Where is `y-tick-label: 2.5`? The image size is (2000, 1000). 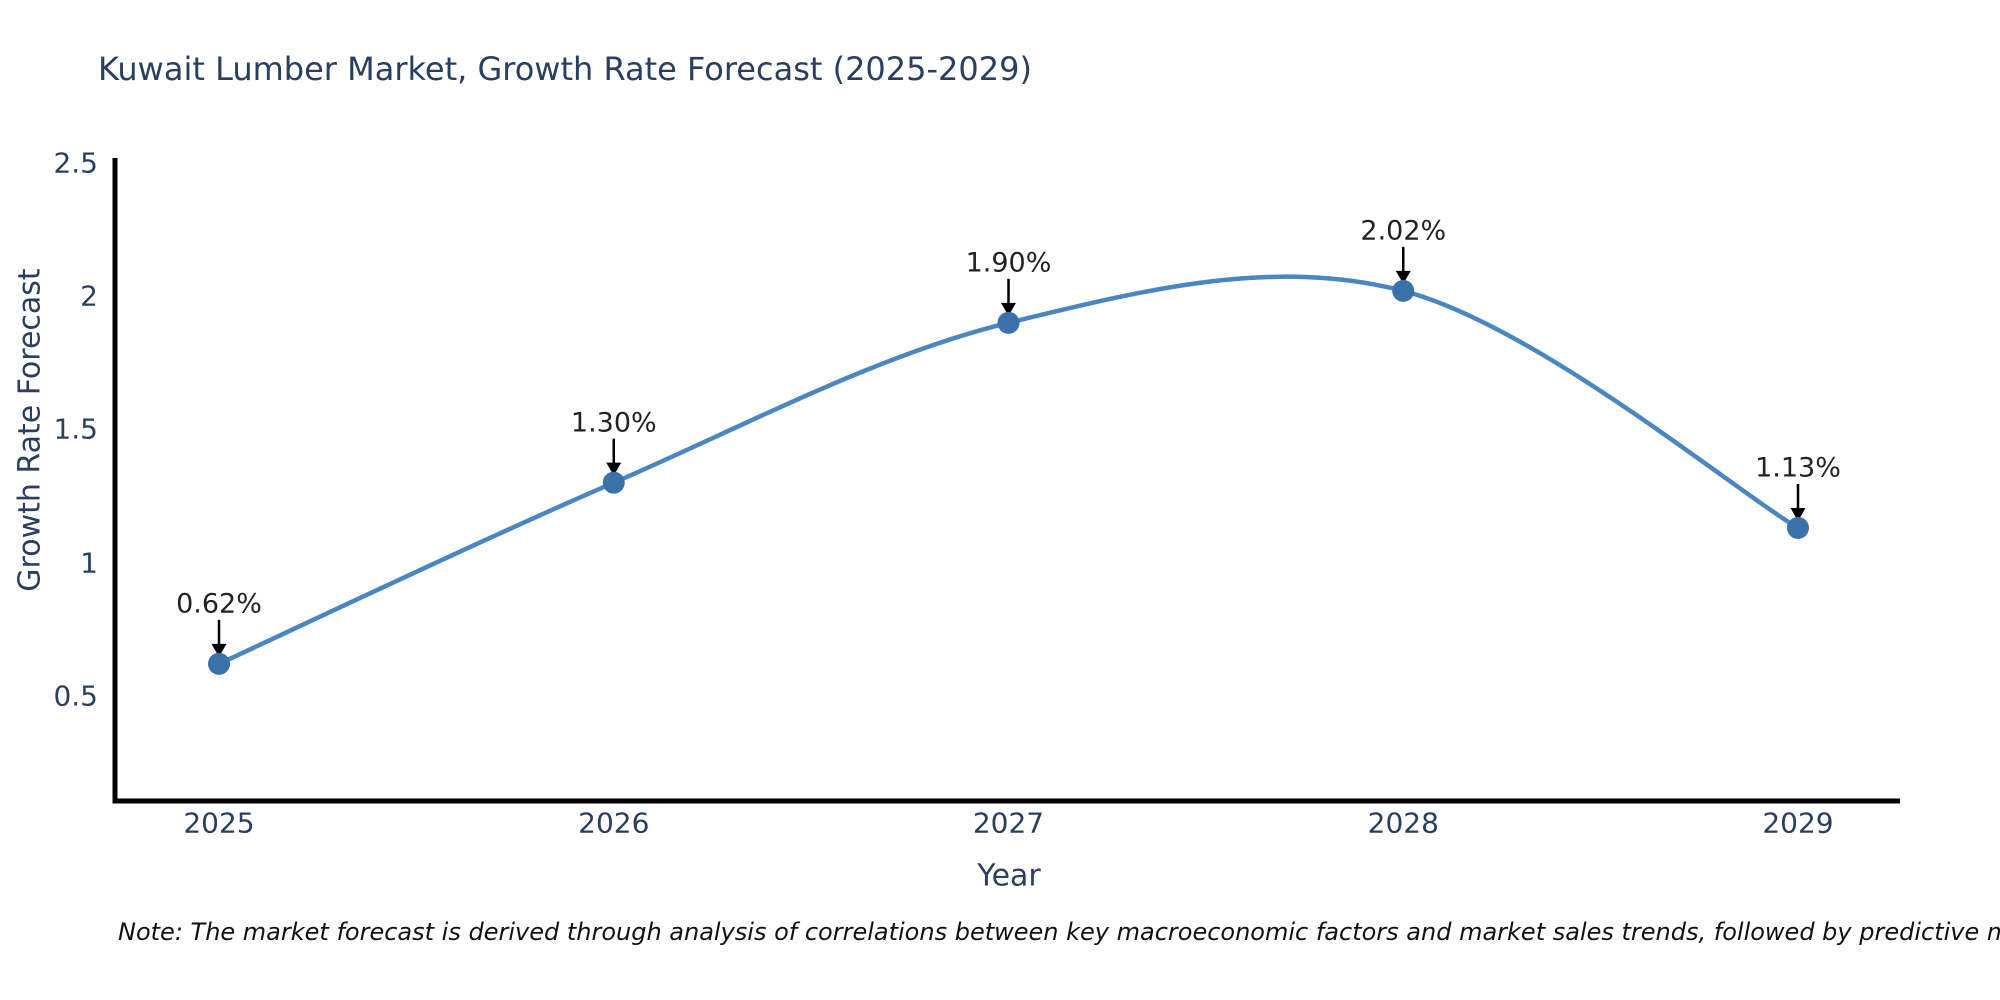 y-tick-label: 2.5 is located at coordinates (75, 163).